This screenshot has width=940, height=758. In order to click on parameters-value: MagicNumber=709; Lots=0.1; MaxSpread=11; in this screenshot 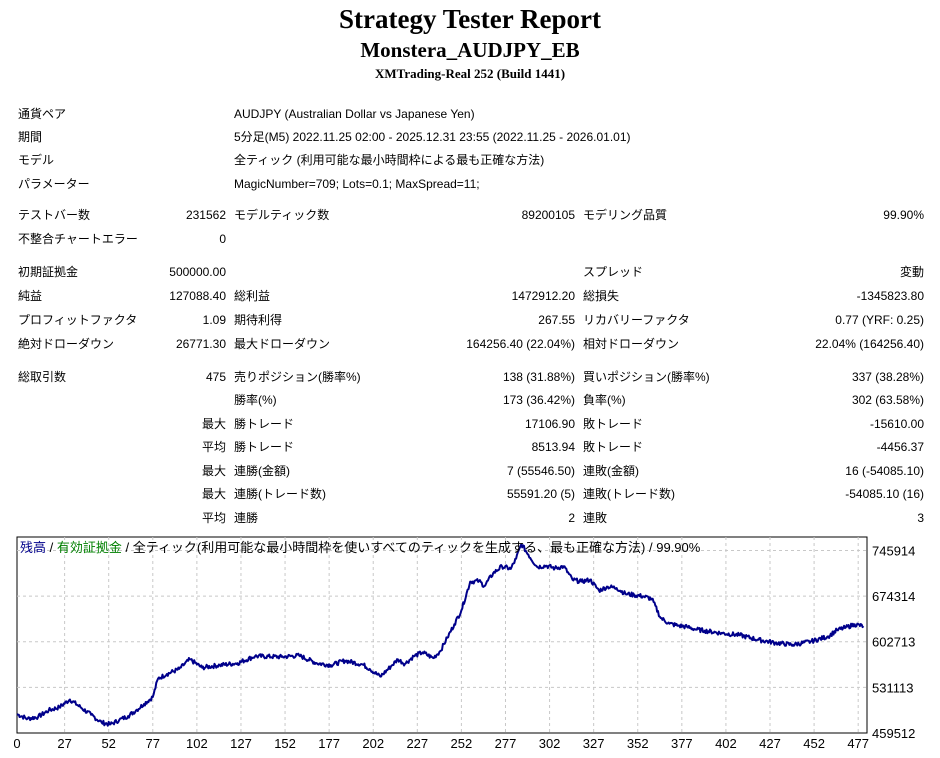, I will do `click(357, 184)`.